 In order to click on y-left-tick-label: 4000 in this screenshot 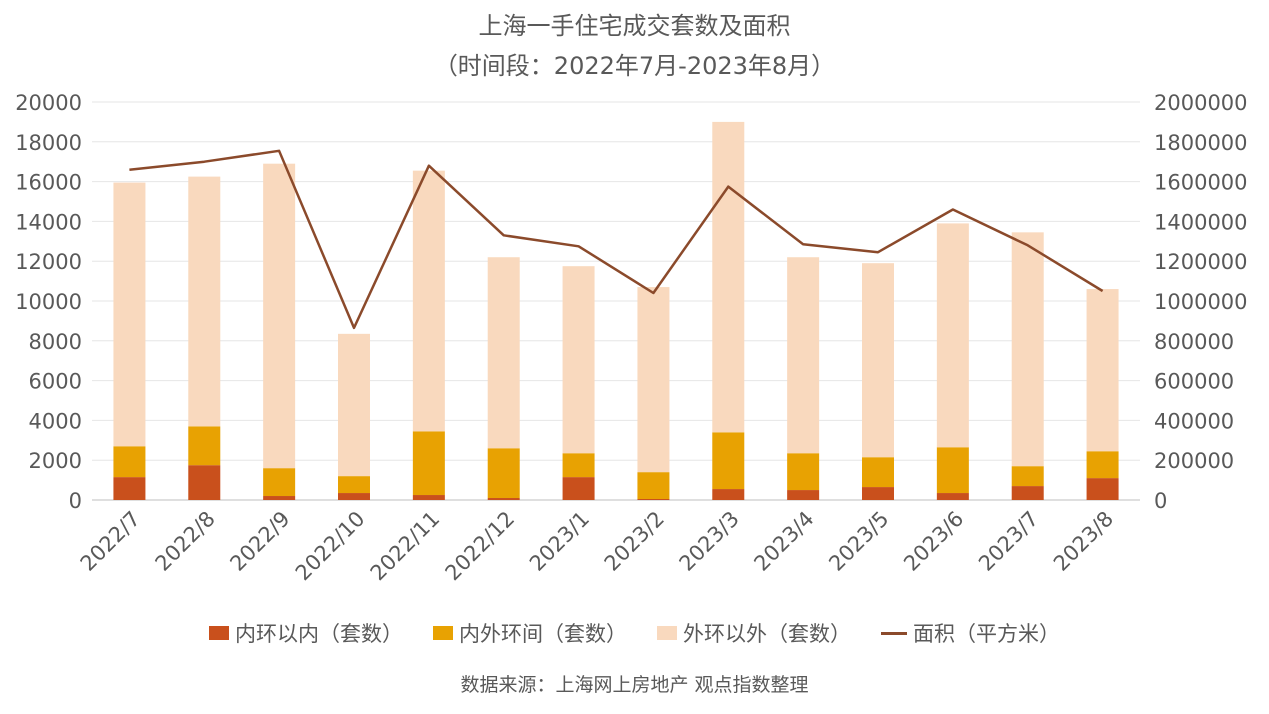, I will do `click(55, 421)`.